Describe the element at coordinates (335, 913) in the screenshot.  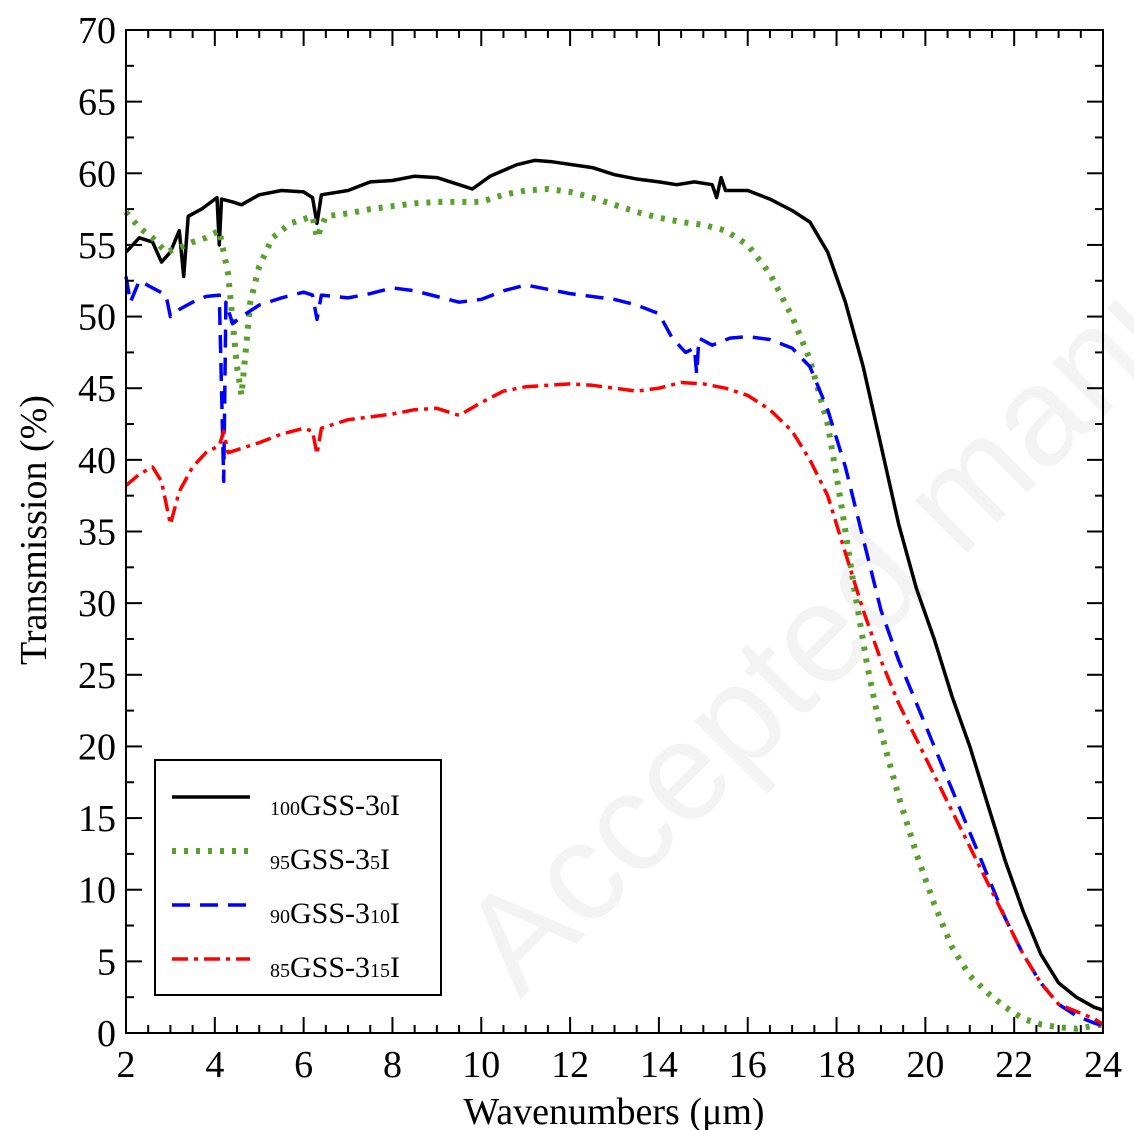
I see `legend-label-3: 90GSS-310I` at that location.